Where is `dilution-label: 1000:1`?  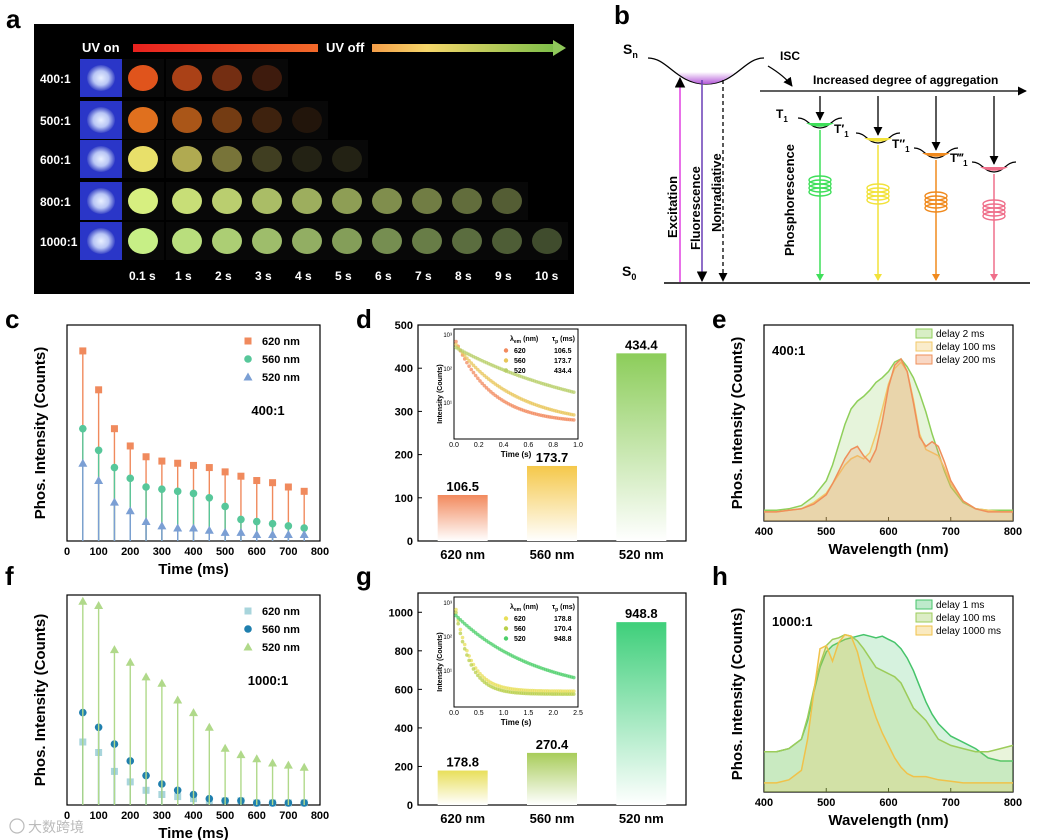 dilution-label: 1000:1 is located at coordinates (59, 242).